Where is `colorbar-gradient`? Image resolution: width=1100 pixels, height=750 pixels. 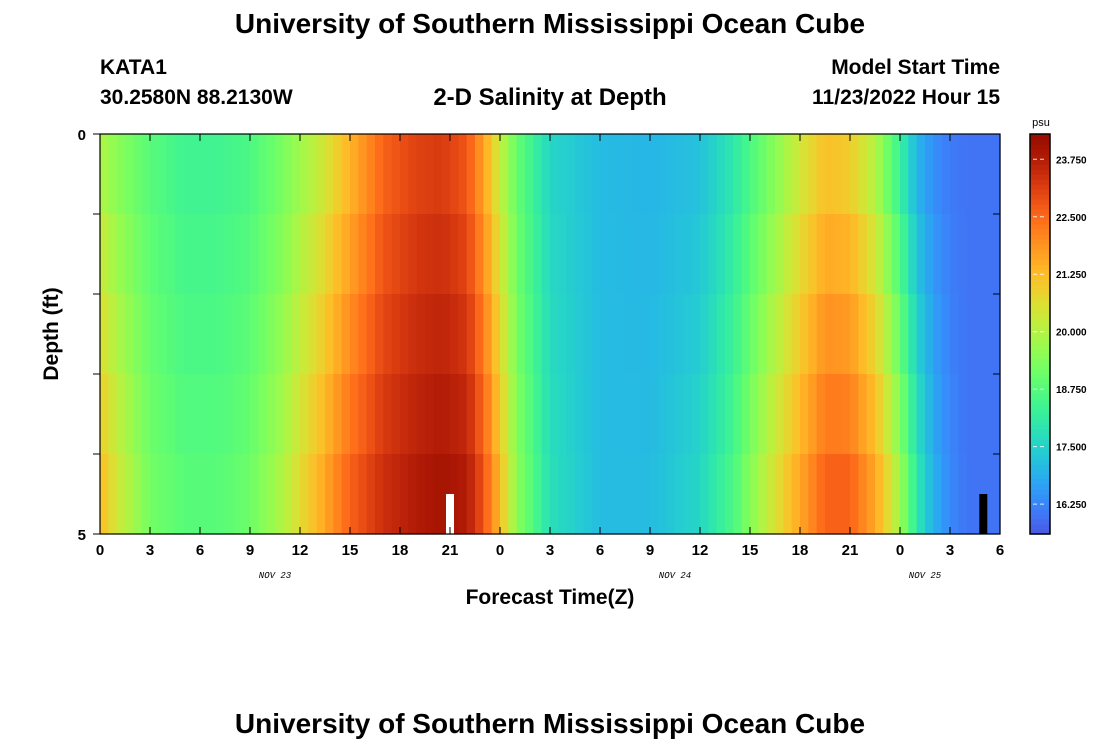
colorbar-gradient is located at coordinates (1040, 334).